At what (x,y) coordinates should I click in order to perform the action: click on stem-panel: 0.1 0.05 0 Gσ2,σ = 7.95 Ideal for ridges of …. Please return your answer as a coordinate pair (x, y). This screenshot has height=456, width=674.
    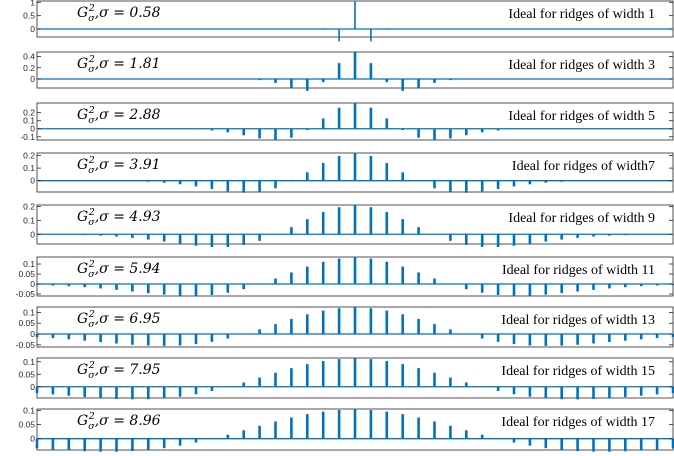
    Looking at the image, I should click on (346, 378).